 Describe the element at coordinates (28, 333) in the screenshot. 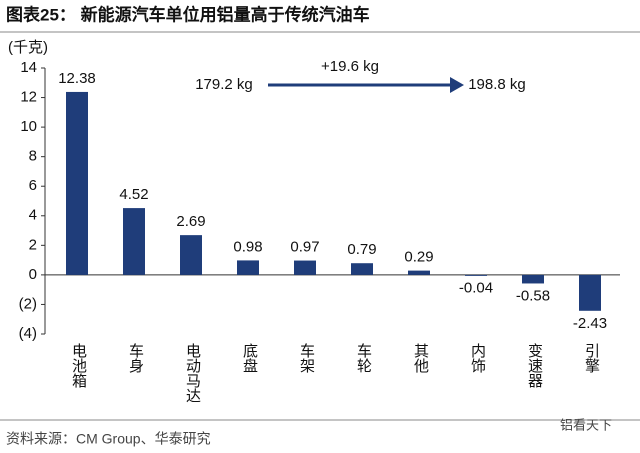

I see `y-tick-label: (4)` at that location.